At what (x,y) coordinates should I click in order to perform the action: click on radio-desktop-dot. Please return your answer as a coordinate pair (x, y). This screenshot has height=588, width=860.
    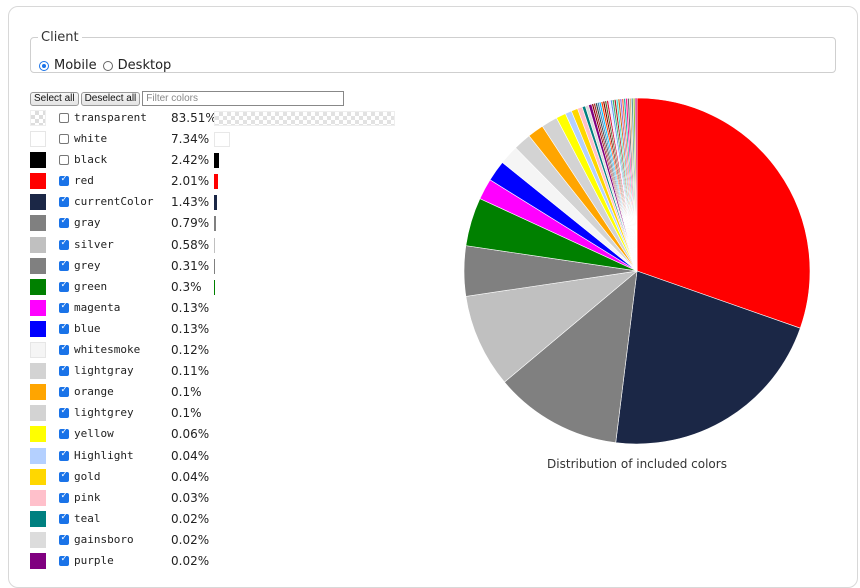
    Looking at the image, I should click on (107, 65).